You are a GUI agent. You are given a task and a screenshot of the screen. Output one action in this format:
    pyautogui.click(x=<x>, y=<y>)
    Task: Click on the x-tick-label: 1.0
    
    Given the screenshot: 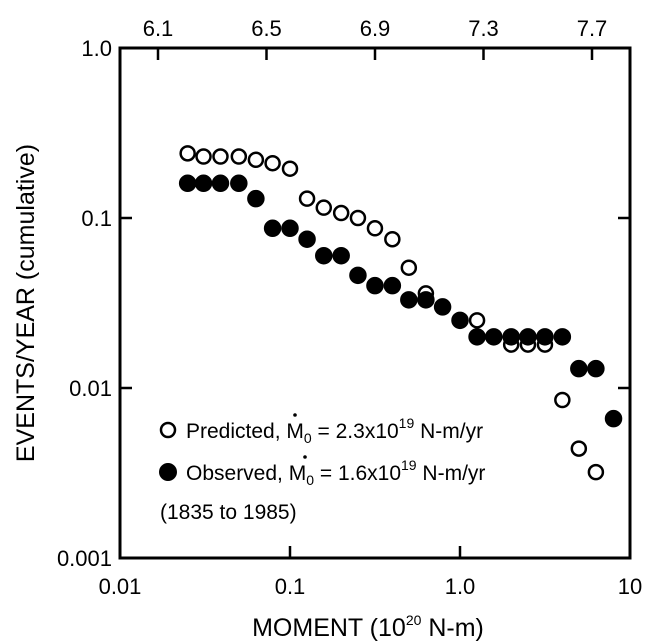 What is the action you would take?
    pyautogui.click(x=460, y=586)
    